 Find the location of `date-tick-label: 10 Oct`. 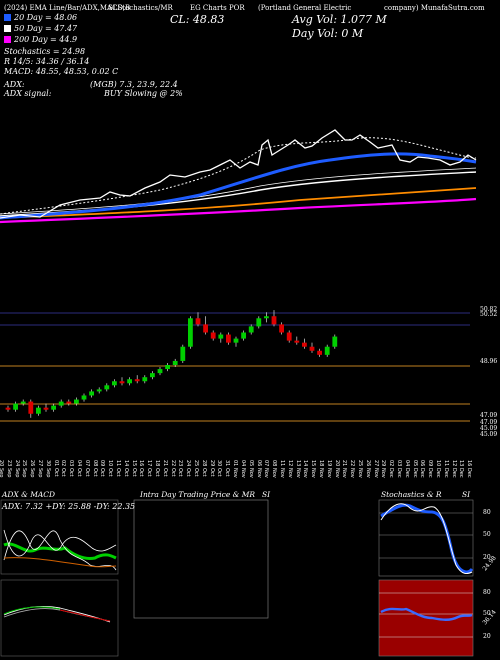

date-tick-label: 10 Oct is located at coordinates (110, 468).